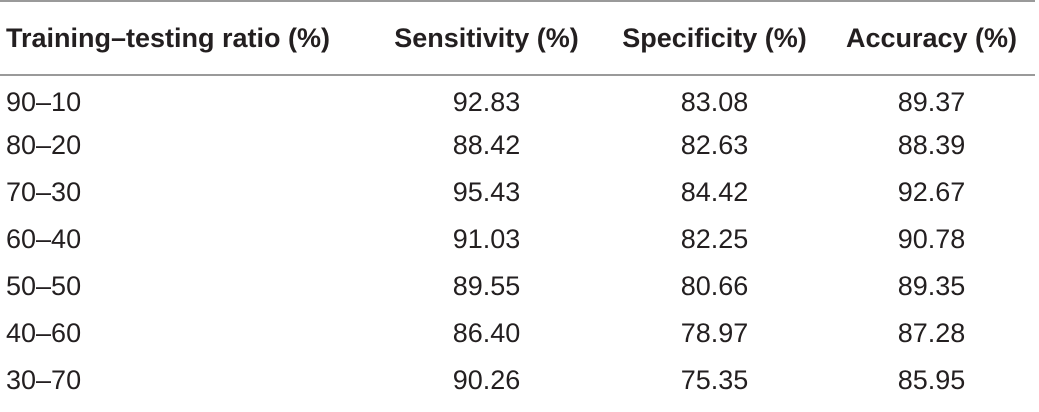 Image resolution: width=1039 pixels, height=412 pixels. I want to click on table-row: 80–20 88.42 82.63 88.39, so click(517, 145).